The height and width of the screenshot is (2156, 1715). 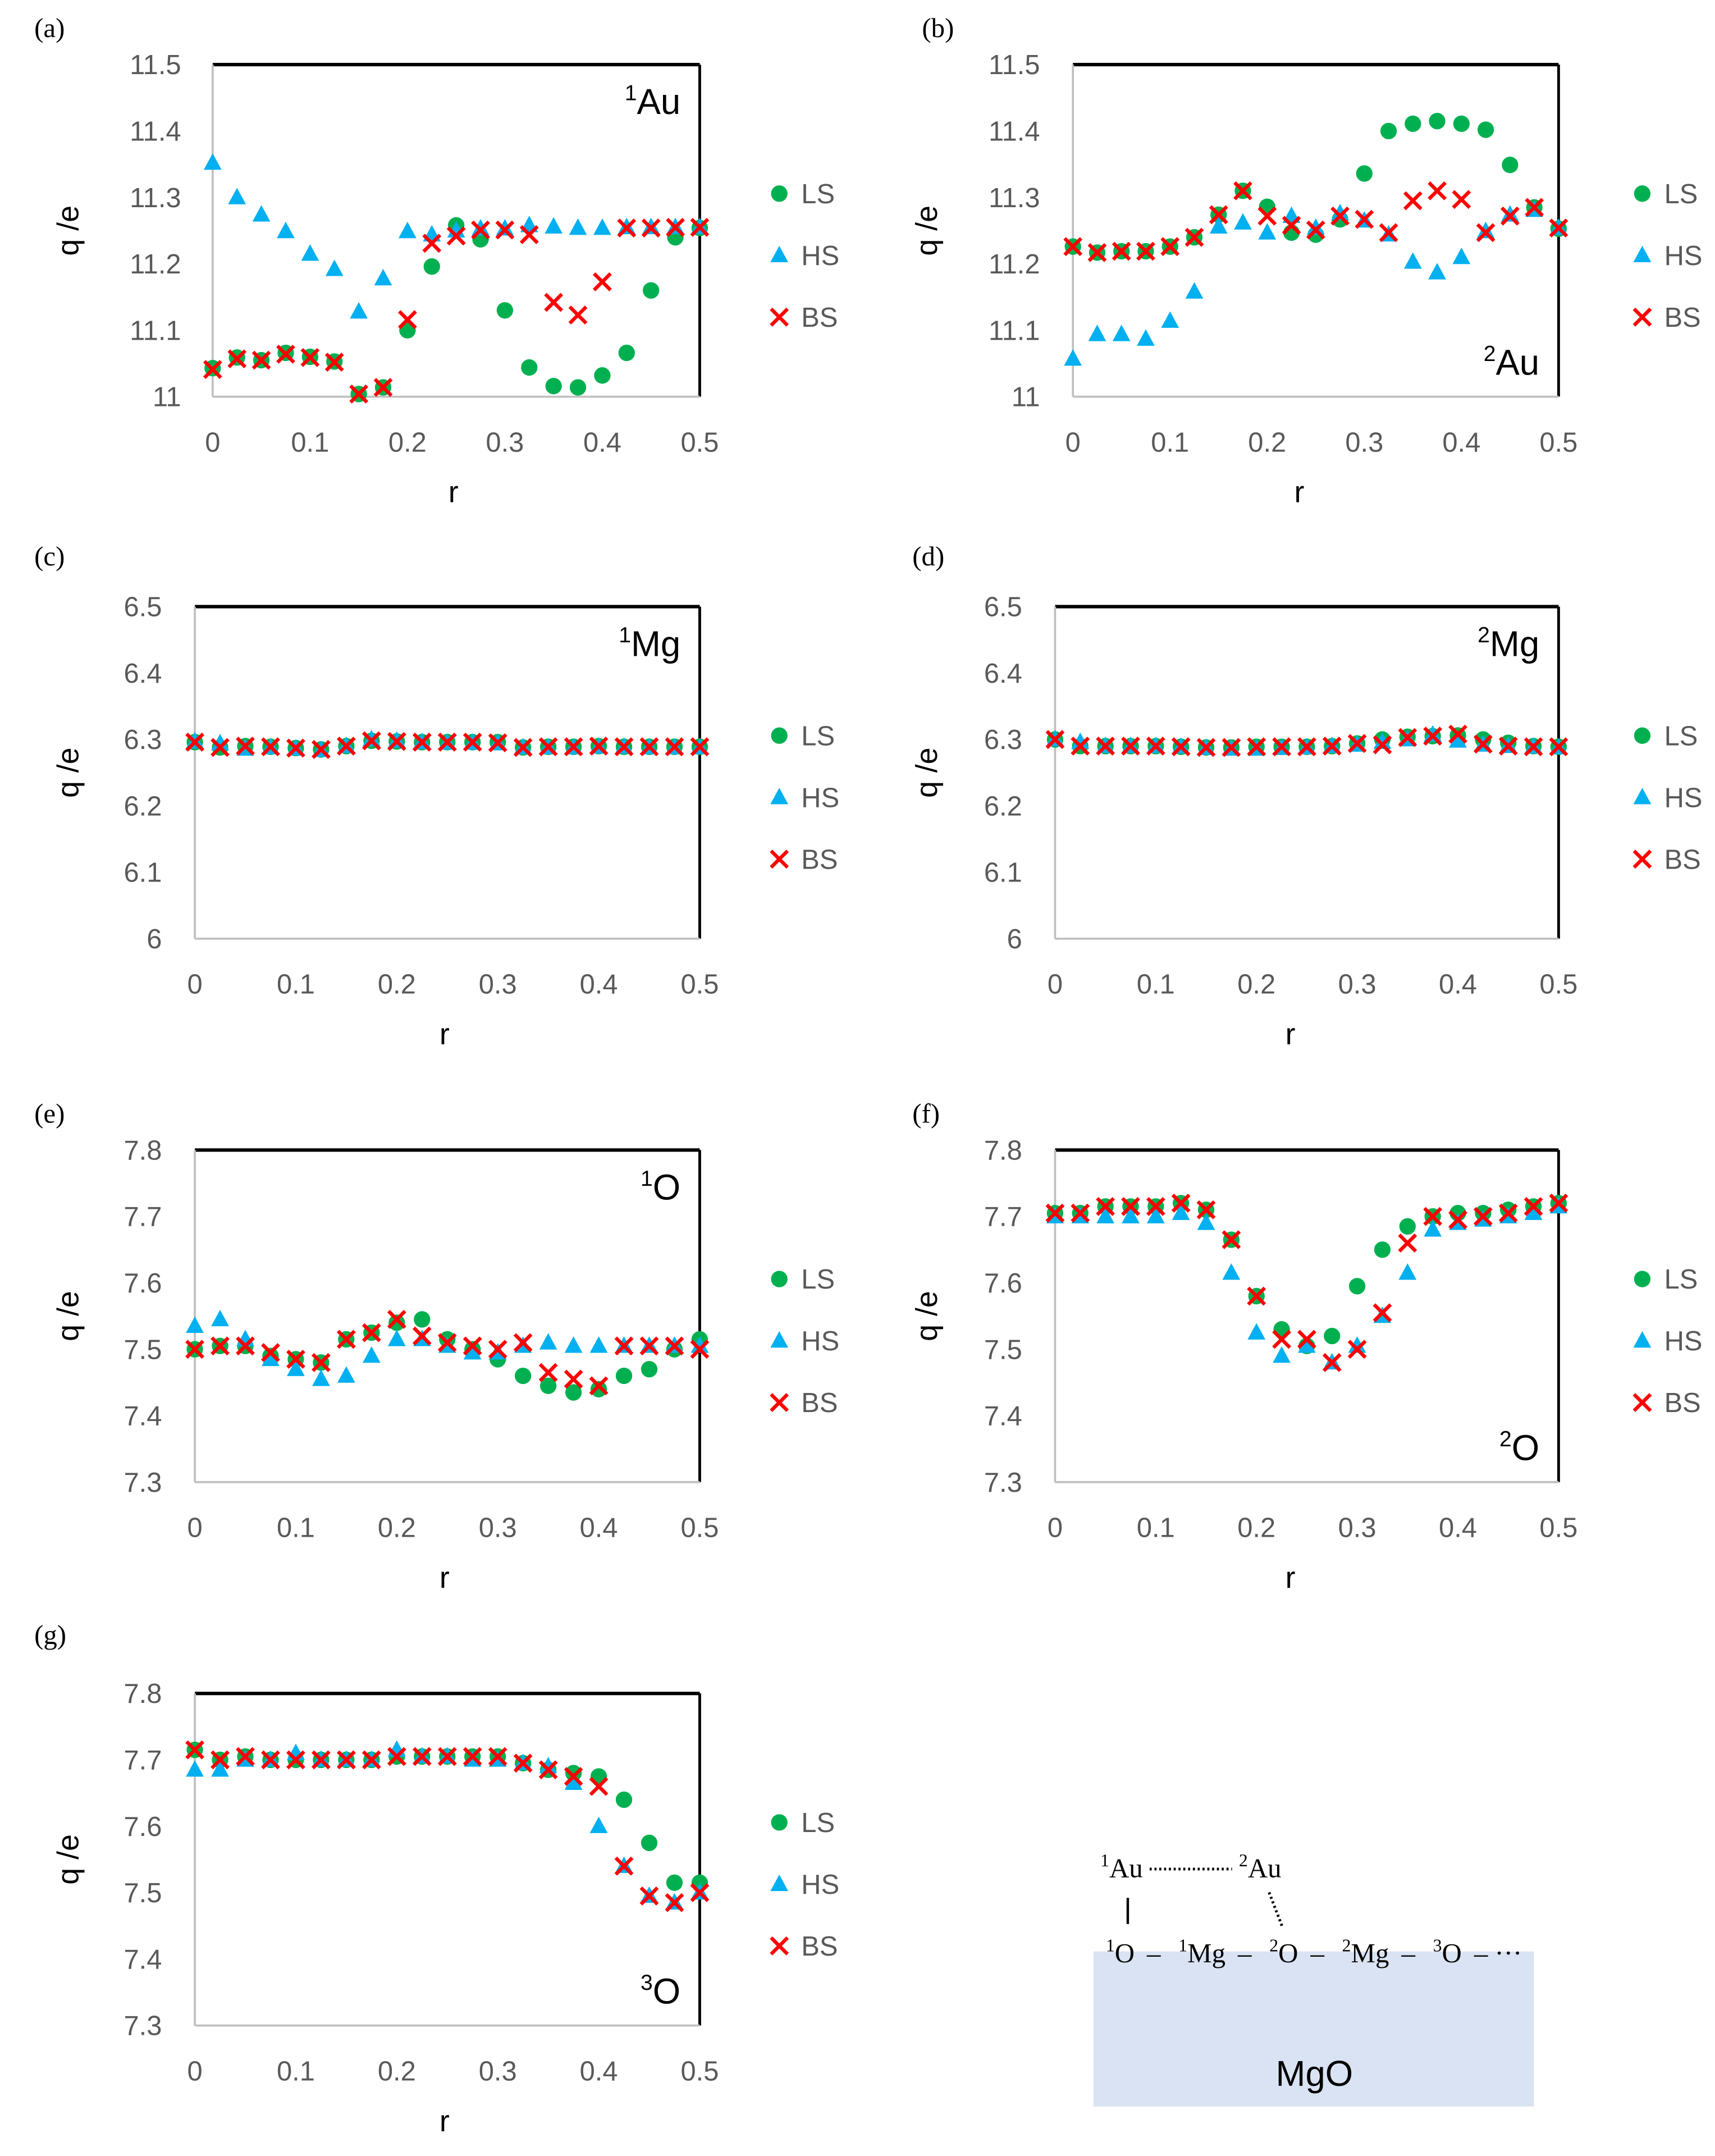 What do you see at coordinates (1314, 2074) in the screenshot?
I see `substrate-label: MgO` at bounding box center [1314, 2074].